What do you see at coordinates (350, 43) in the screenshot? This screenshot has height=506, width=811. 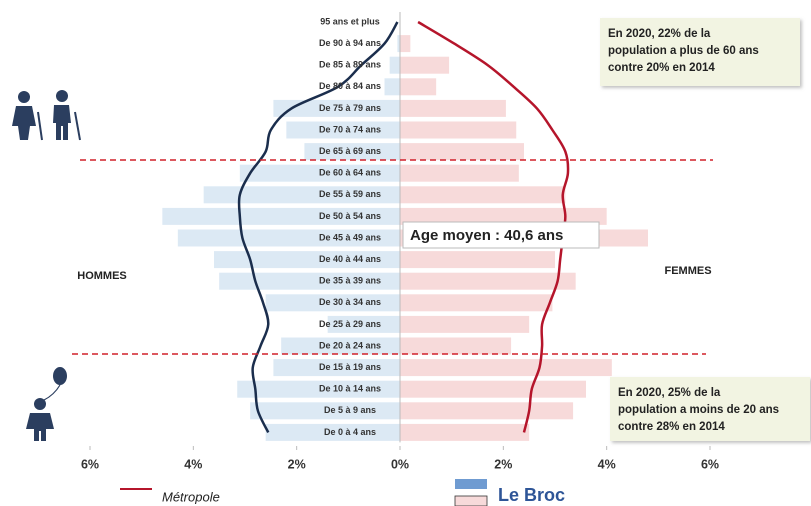 I see `age-label: De 90 à 94 ans` at bounding box center [350, 43].